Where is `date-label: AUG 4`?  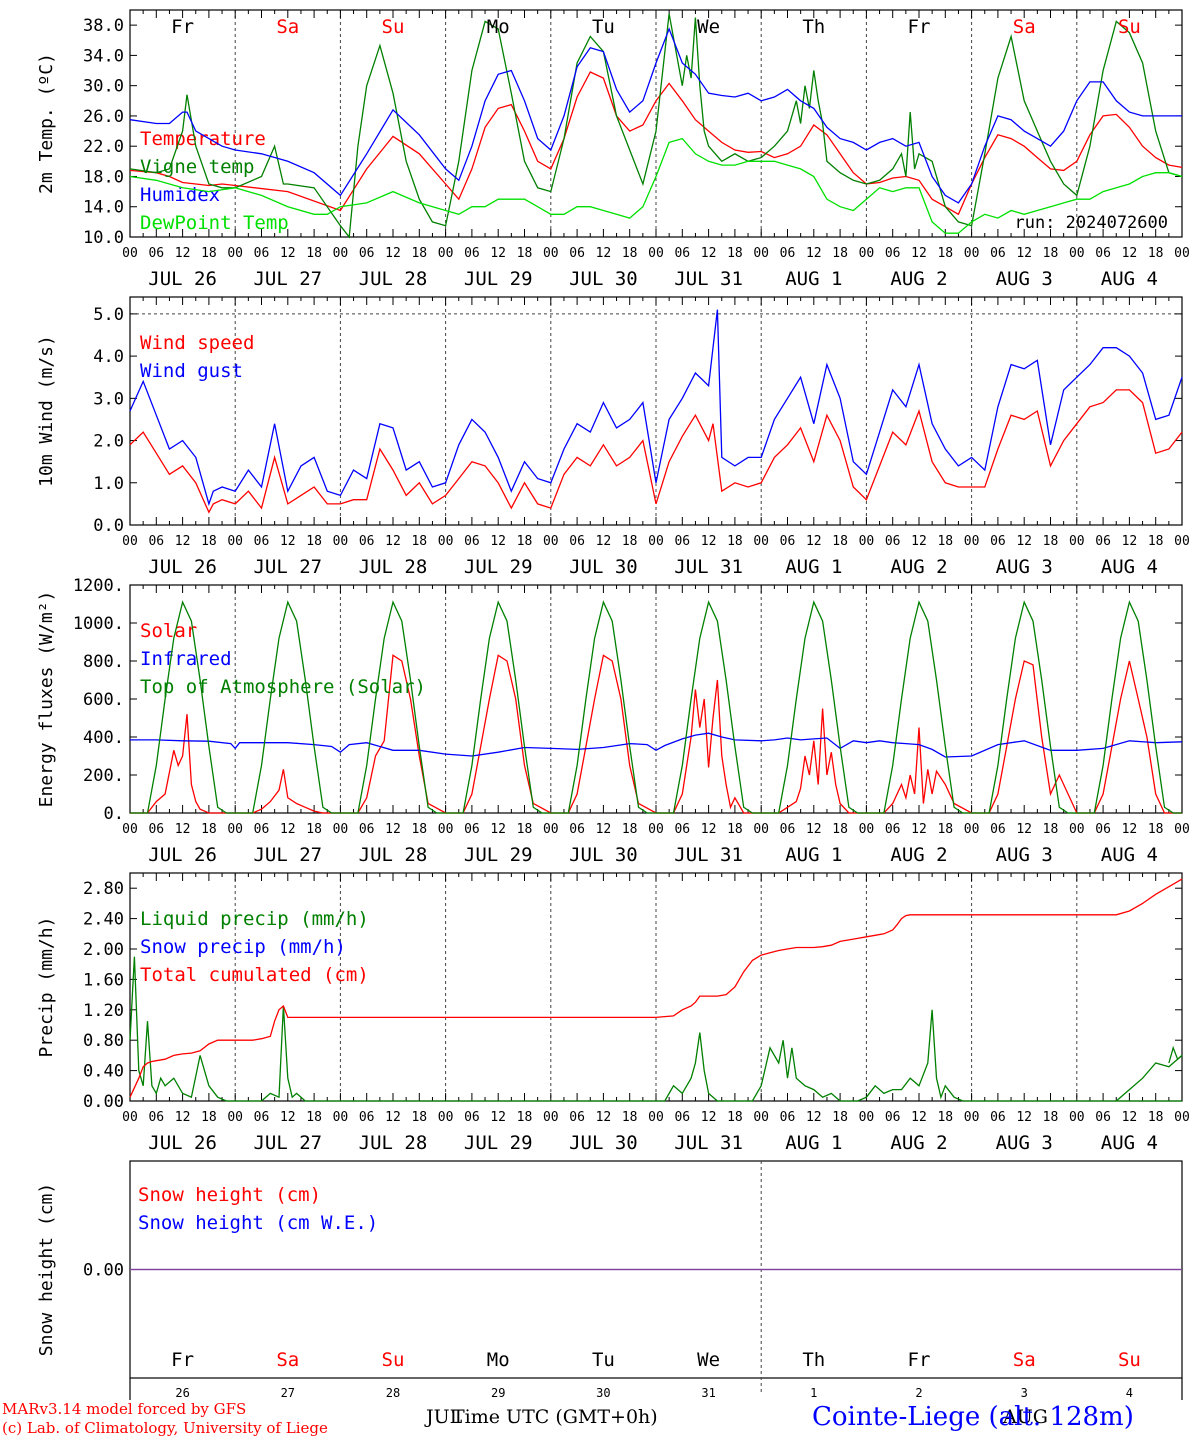
date-label: AUG 4 is located at coordinates (1129, 279).